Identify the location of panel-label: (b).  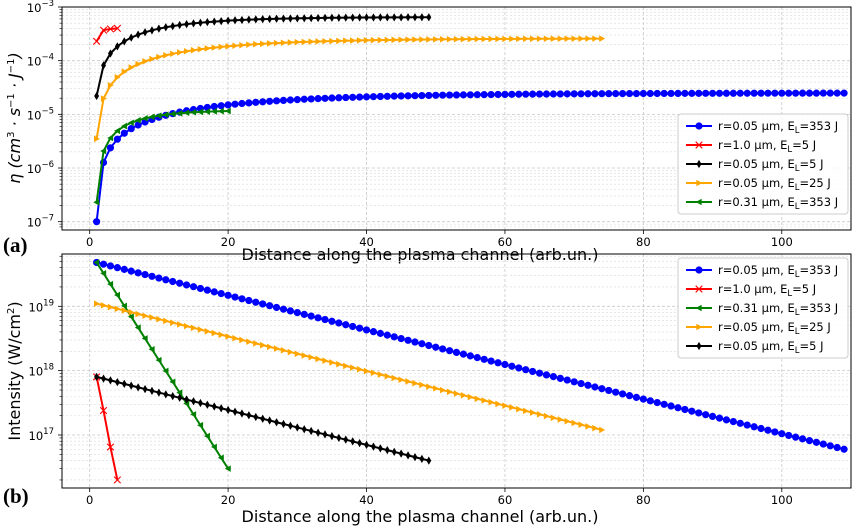
(16, 496).